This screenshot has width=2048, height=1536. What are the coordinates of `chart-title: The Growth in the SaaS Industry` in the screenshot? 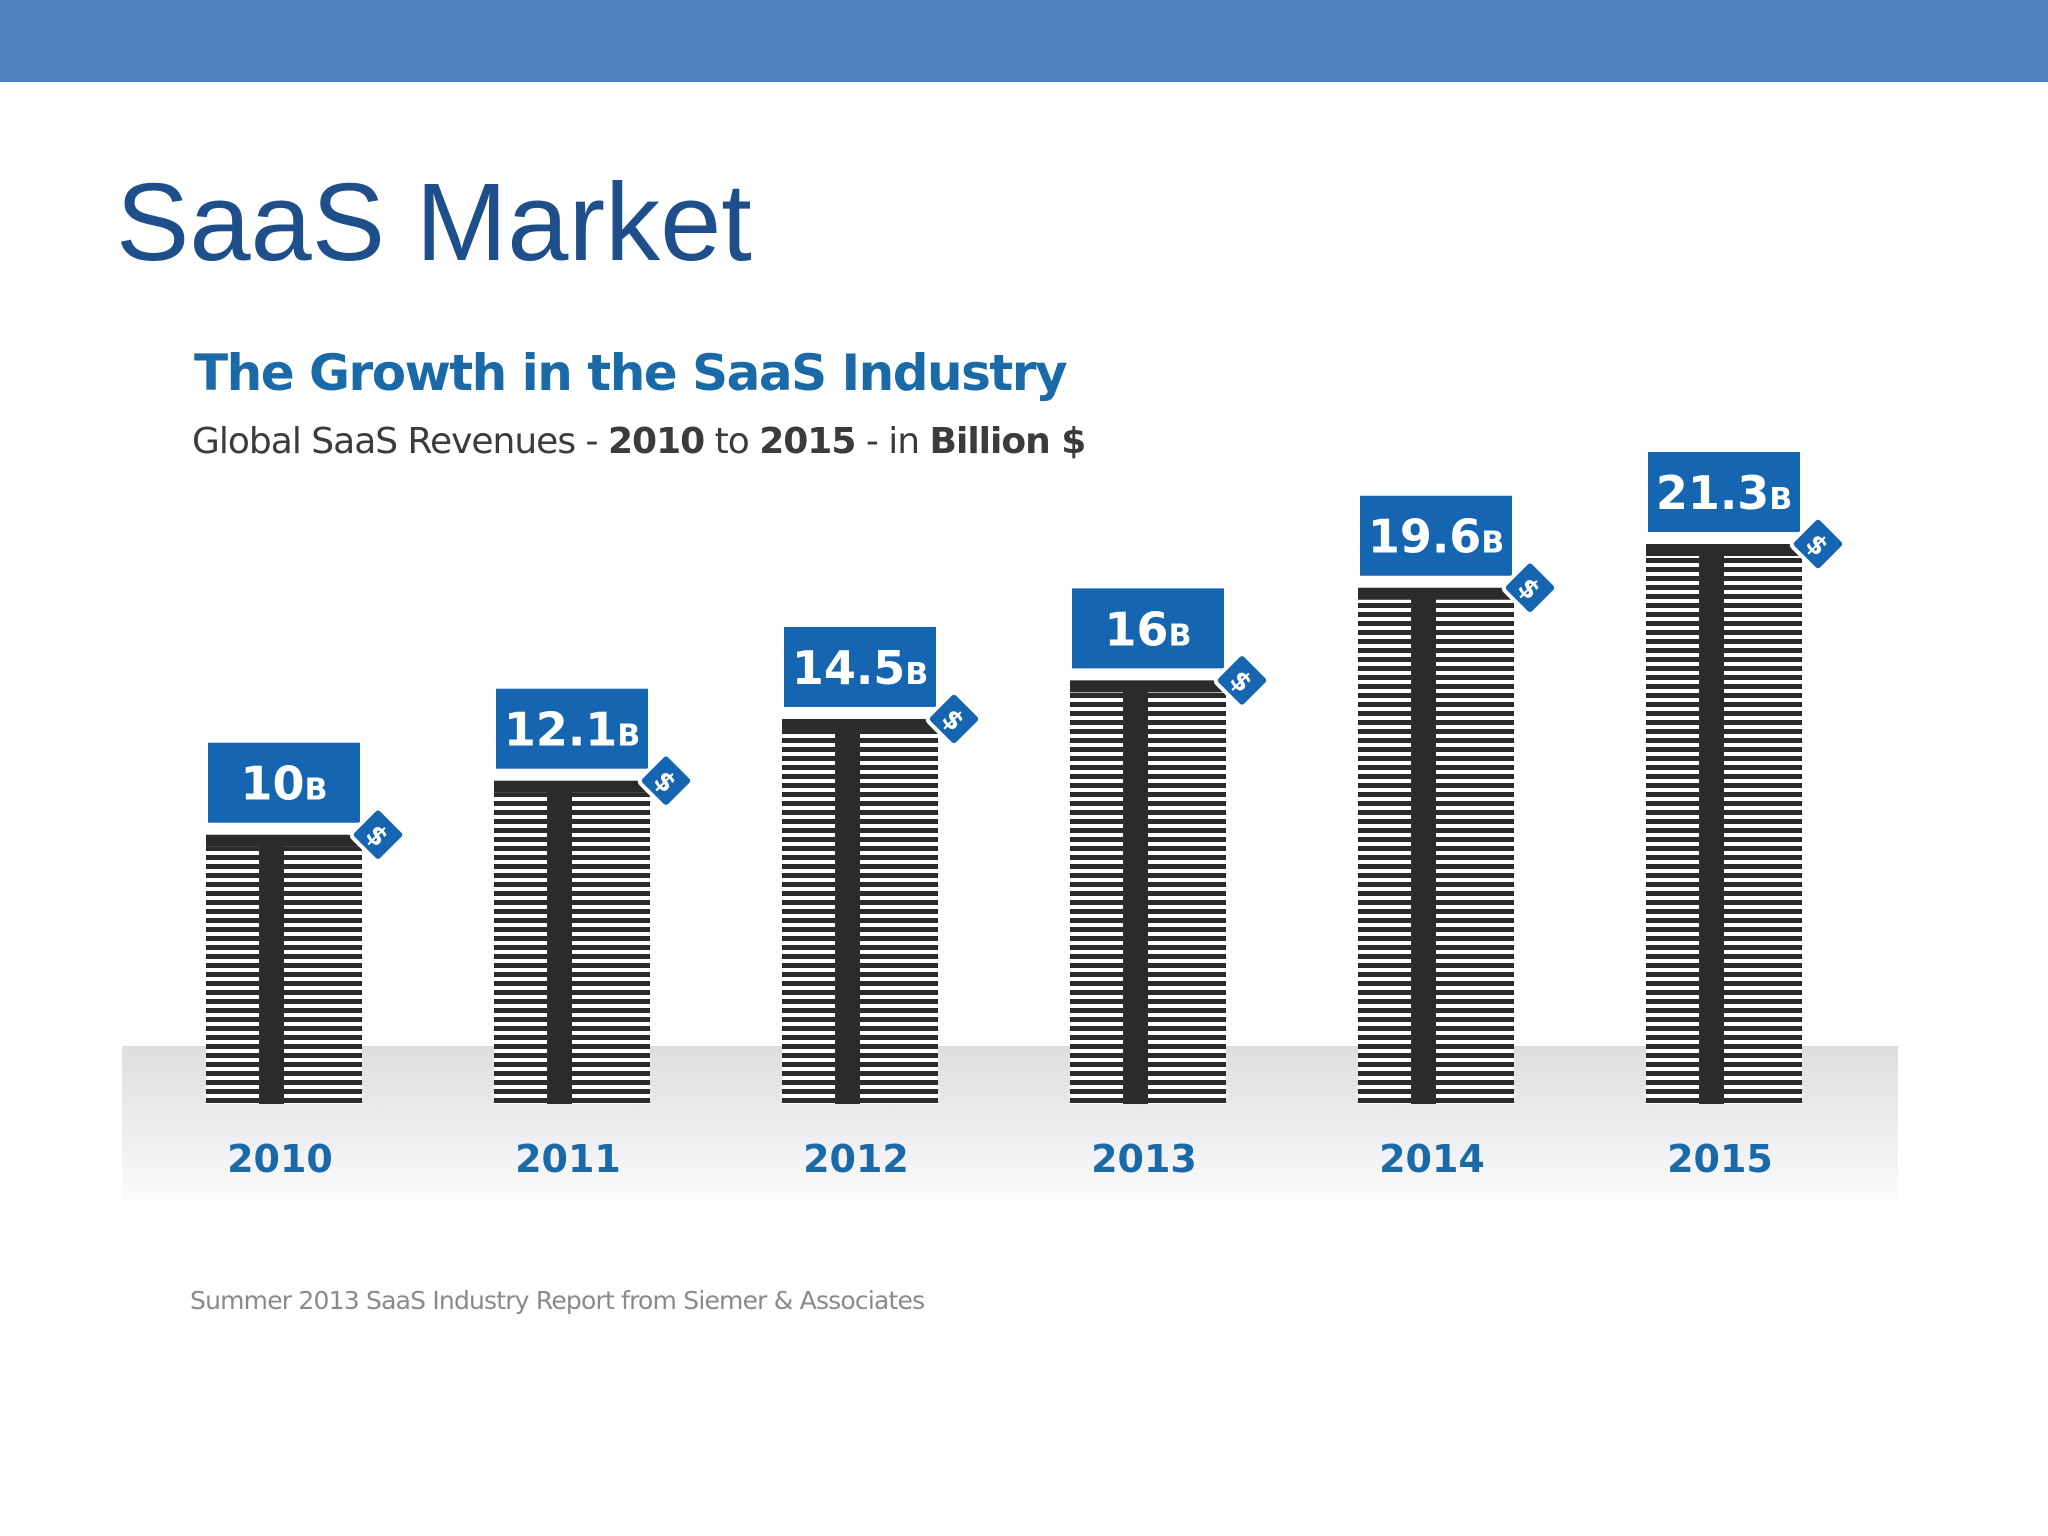 It's located at (631, 373).